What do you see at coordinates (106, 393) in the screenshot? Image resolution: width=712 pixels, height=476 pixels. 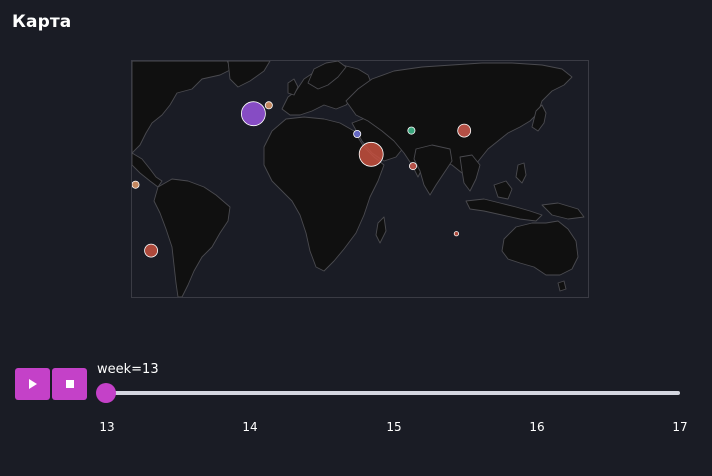 I see `week-slider-handle` at bounding box center [106, 393].